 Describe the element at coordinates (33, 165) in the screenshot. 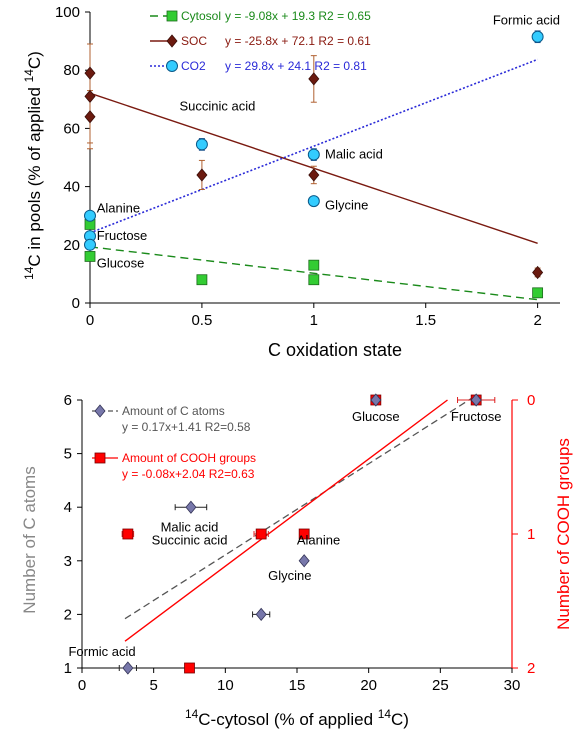

I see `y-axis-title: 14C in pools (% of applied 14C)` at that location.